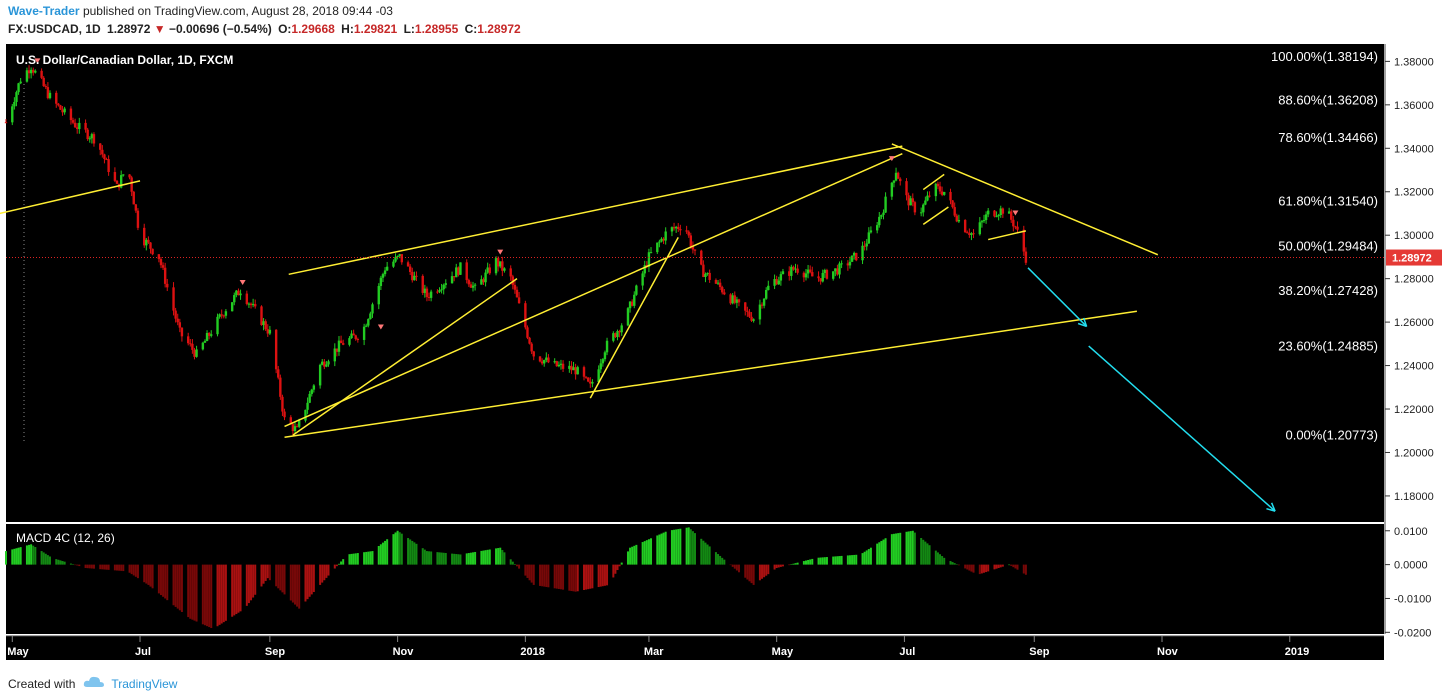 The width and height of the screenshot is (1444, 700). Describe the element at coordinates (54, 29) in the screenshot. I see `symbol: FX:USDCAD, 1D` at that location.